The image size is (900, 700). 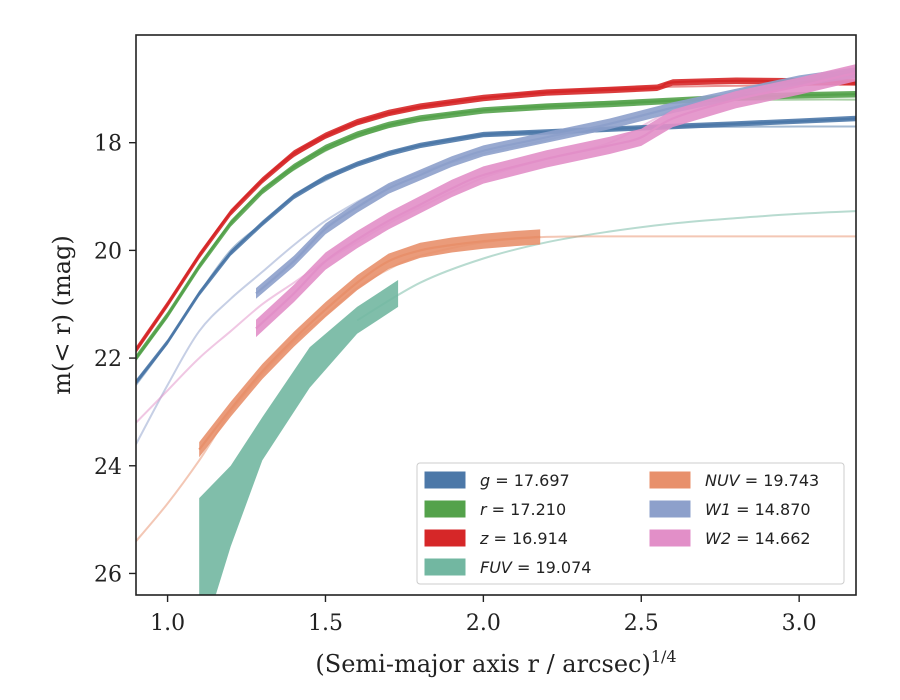 I want to click on y-tick-label: 20, so click(x=108, y=251).